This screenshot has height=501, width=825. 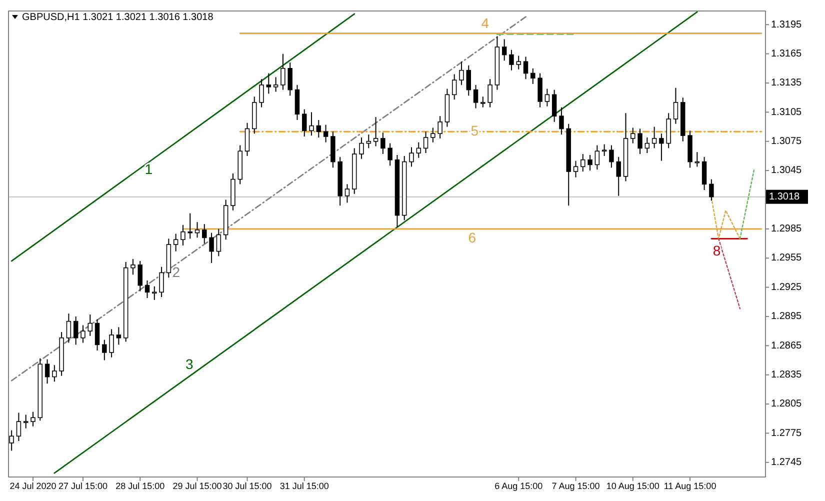 I want to click on y-tick-label: 1.2895, so click(x=786, y=316).